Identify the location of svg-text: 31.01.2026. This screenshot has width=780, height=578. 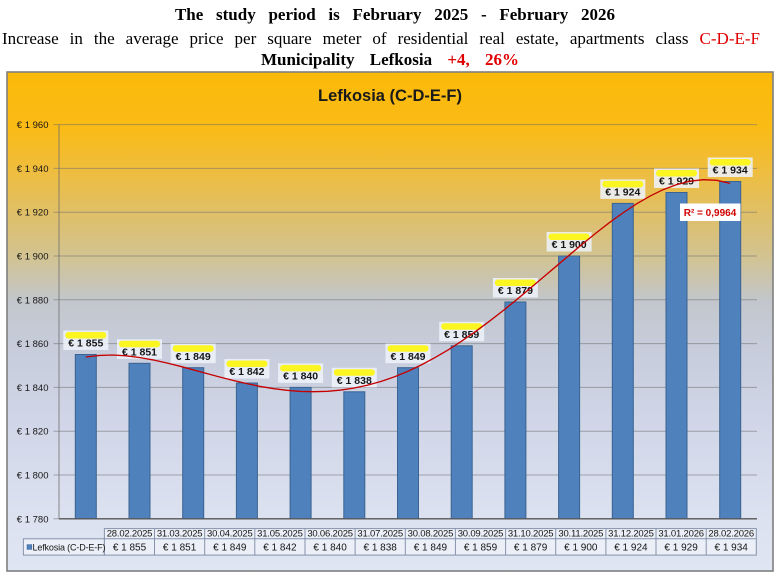
(681, 533).